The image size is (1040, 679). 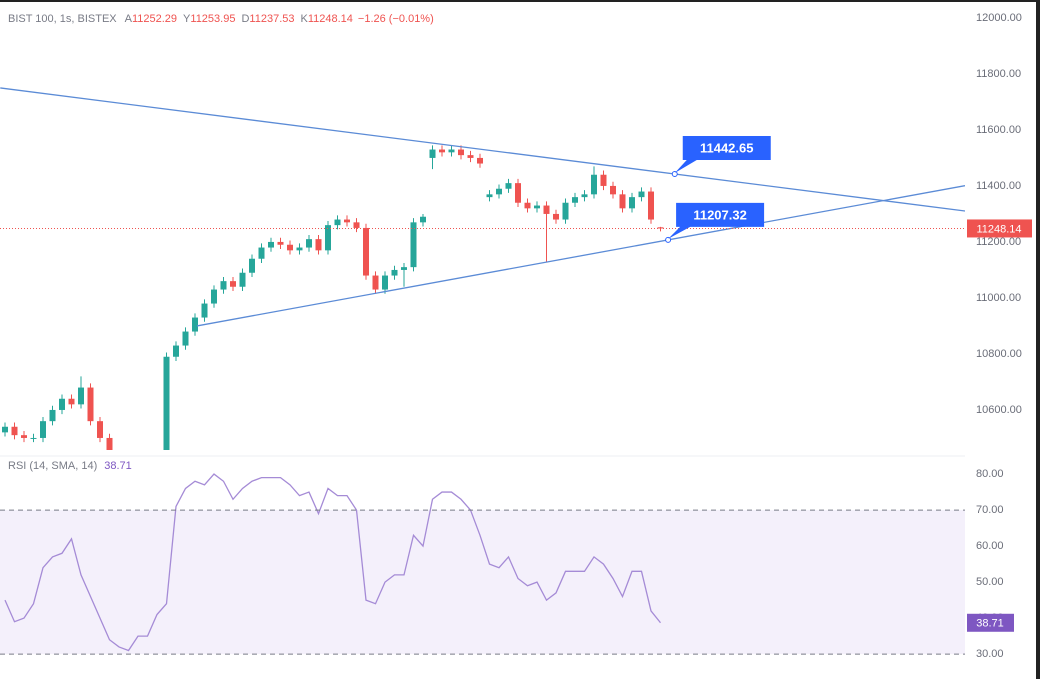 What do you see at coordinates (998, 186) in the screenshot?
I see `y-tick-label: 11400.00` at bounding box center [998, 186].